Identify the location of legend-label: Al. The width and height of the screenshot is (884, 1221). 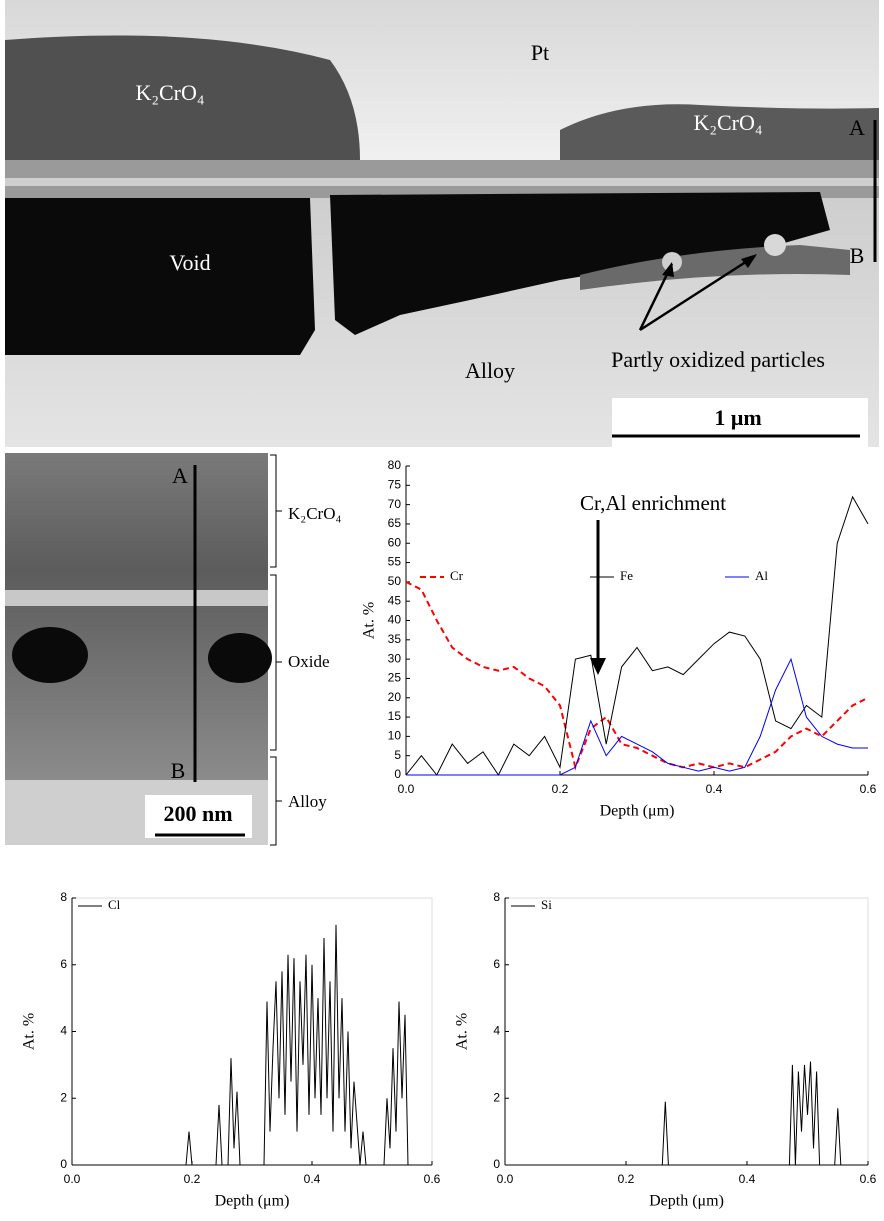
(761, 575).